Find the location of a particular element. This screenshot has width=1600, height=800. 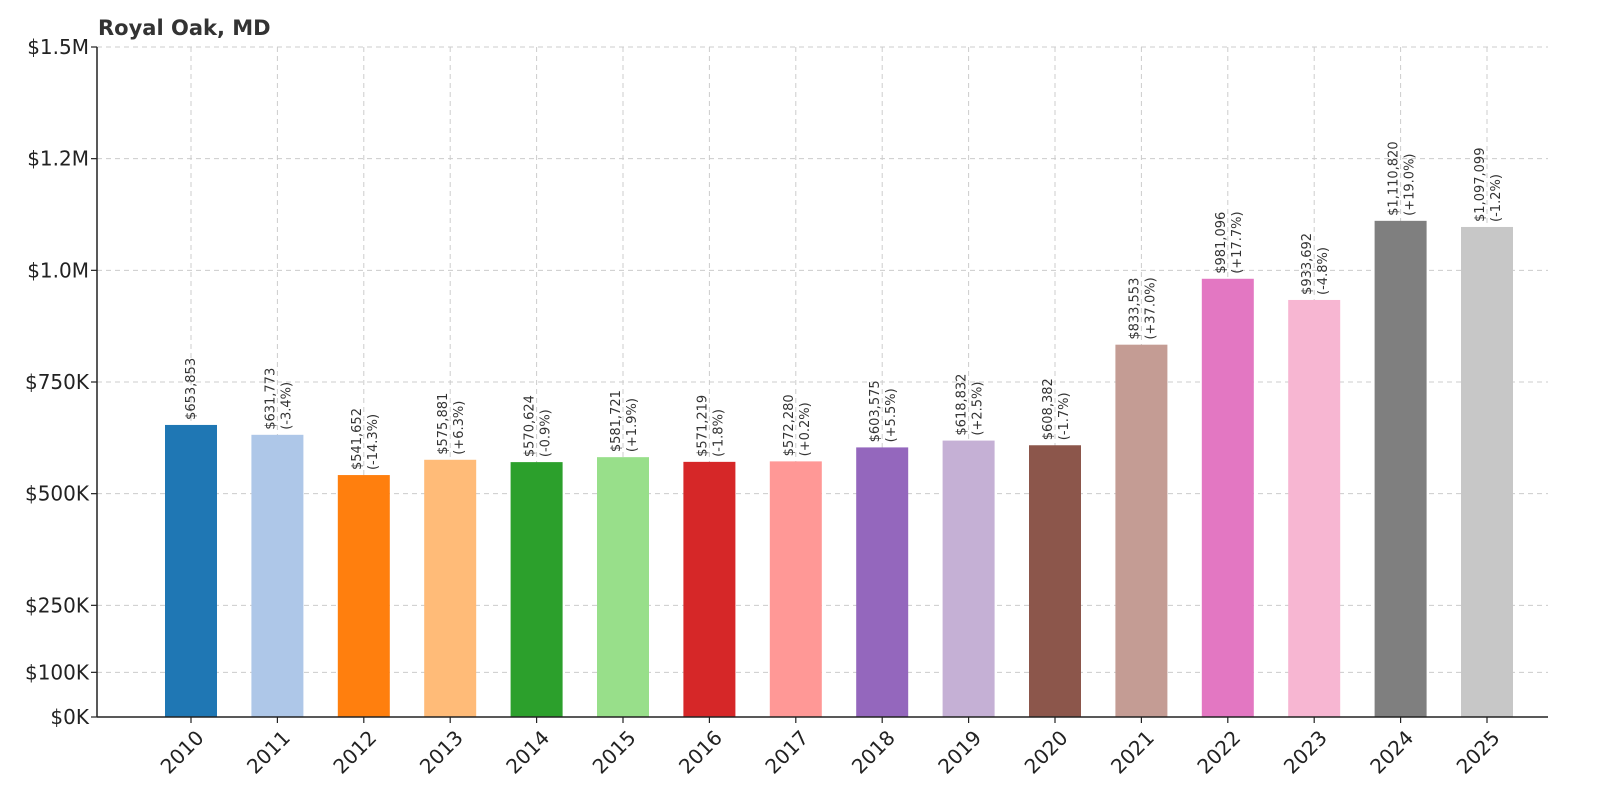

change-label: (-3.4%) is located at coordinates (286, 406).